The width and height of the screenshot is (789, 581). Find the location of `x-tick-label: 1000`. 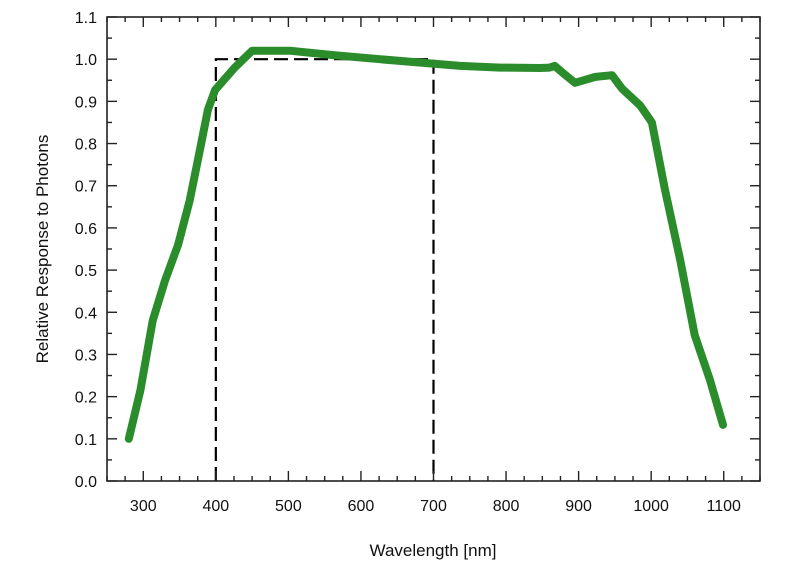

x-tick-label: 1000 is located at coordinates (651, 506).